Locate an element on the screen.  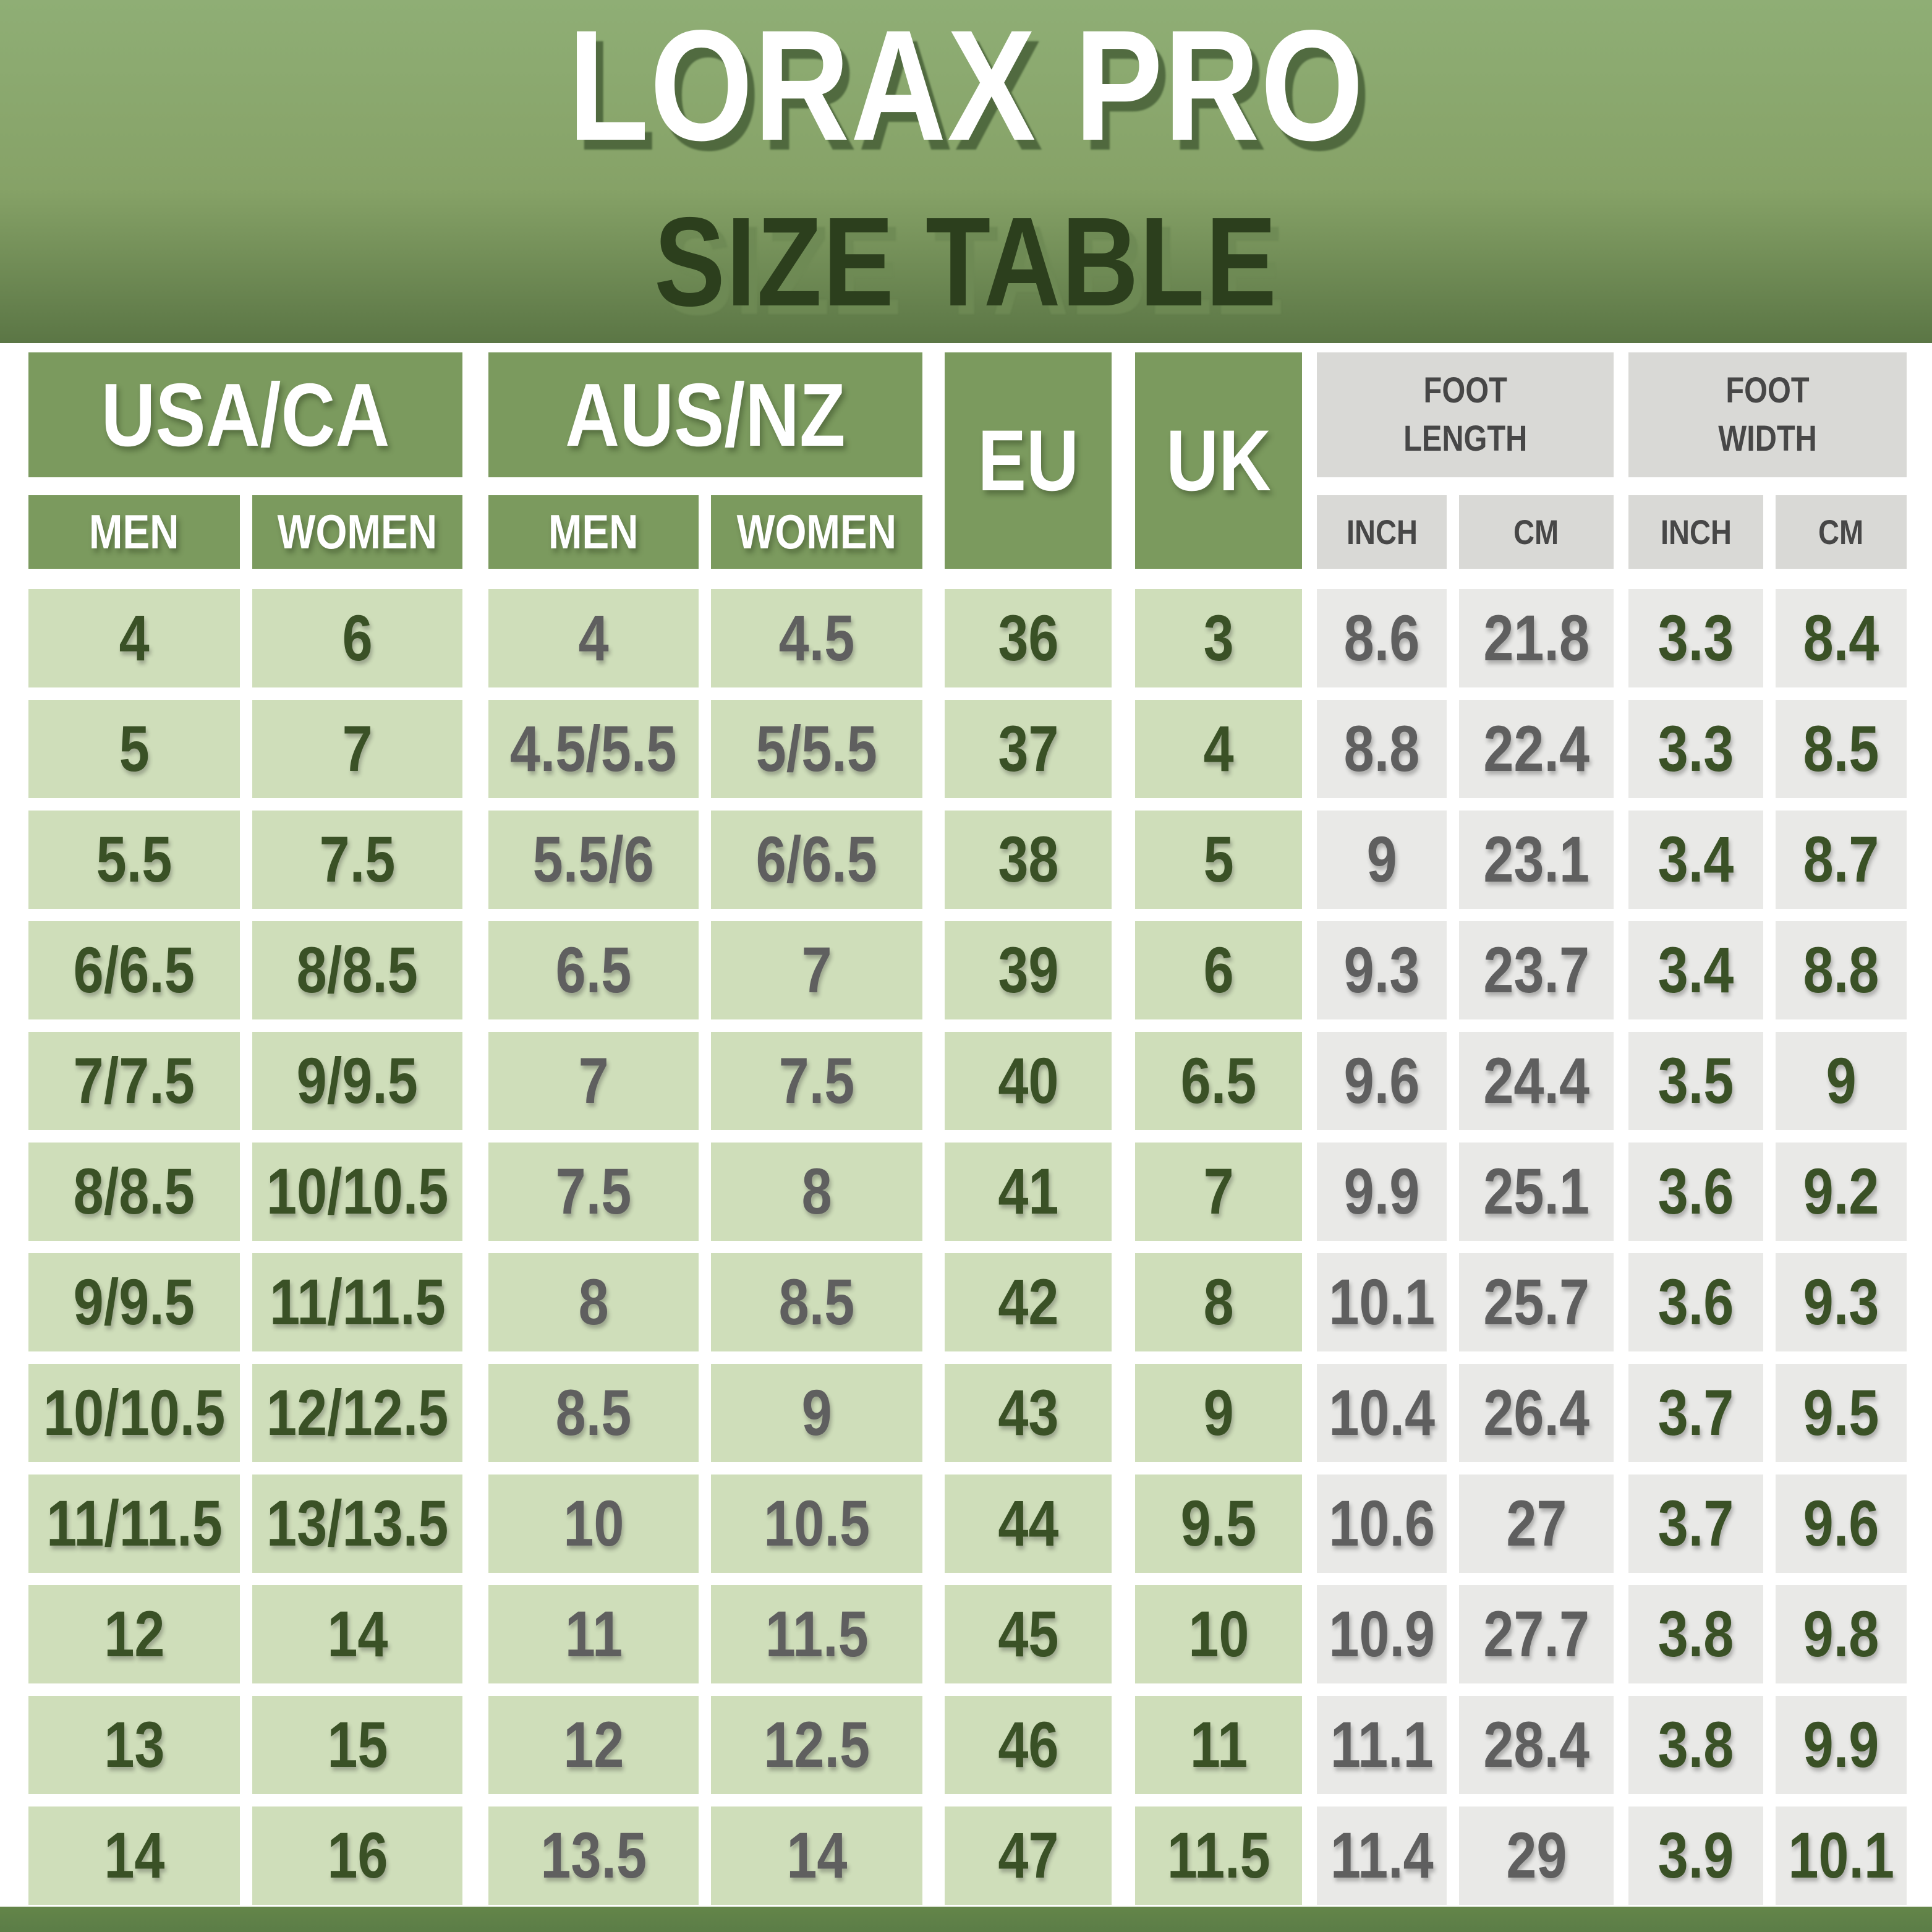
cell-value: 9/9.5 is located at coordinates (357, 1080).